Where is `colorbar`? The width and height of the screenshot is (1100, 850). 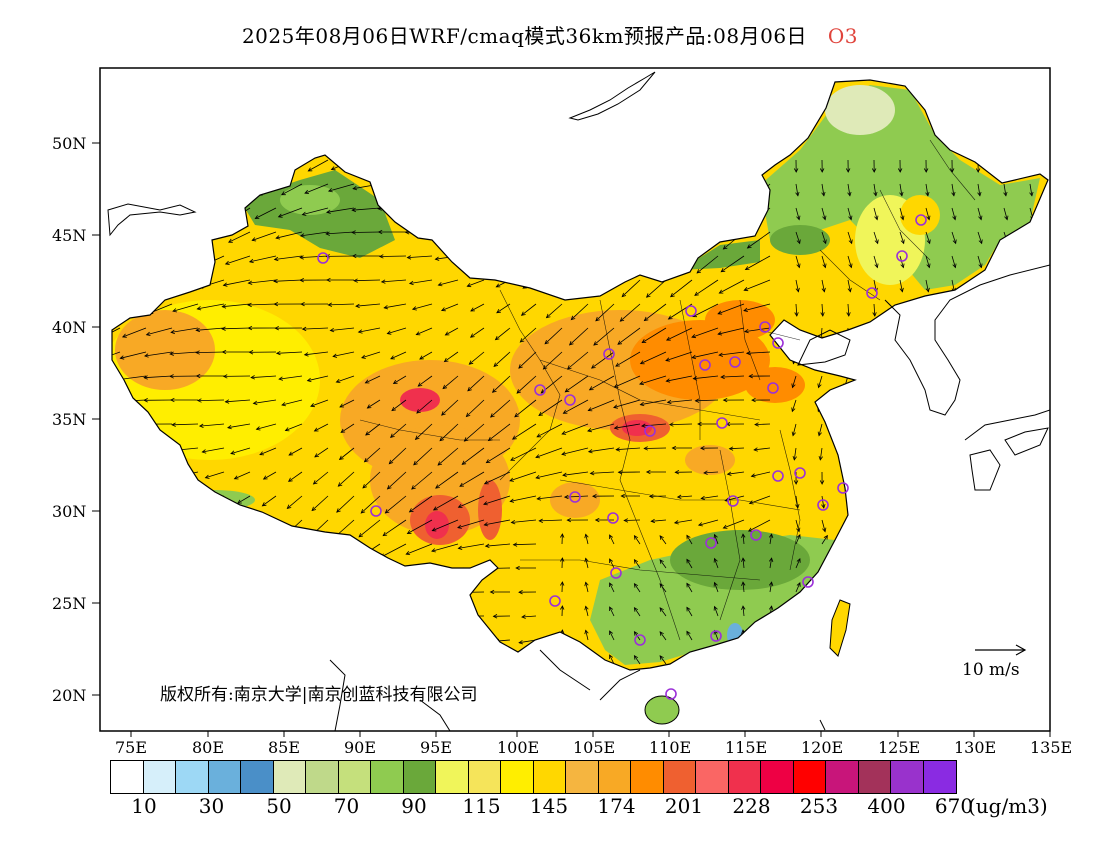
colorbar is located at coordinates (533, 777).